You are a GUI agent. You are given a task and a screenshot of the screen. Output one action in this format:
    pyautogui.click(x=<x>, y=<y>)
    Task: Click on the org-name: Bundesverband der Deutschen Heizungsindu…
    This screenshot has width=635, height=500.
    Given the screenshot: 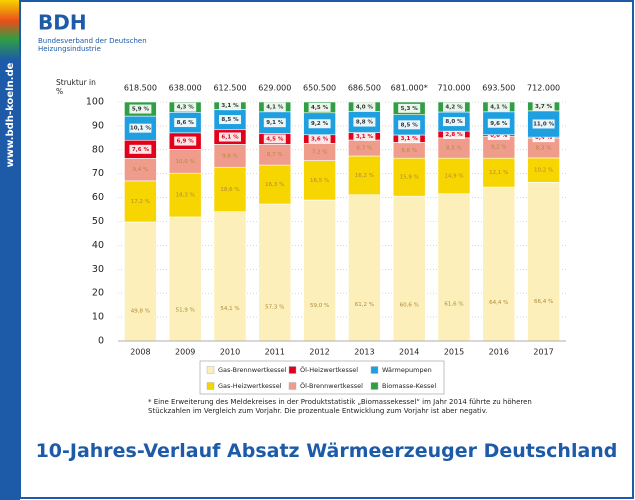 What is the action you would take?
    pyautogui.click(x=92, y=45)
    